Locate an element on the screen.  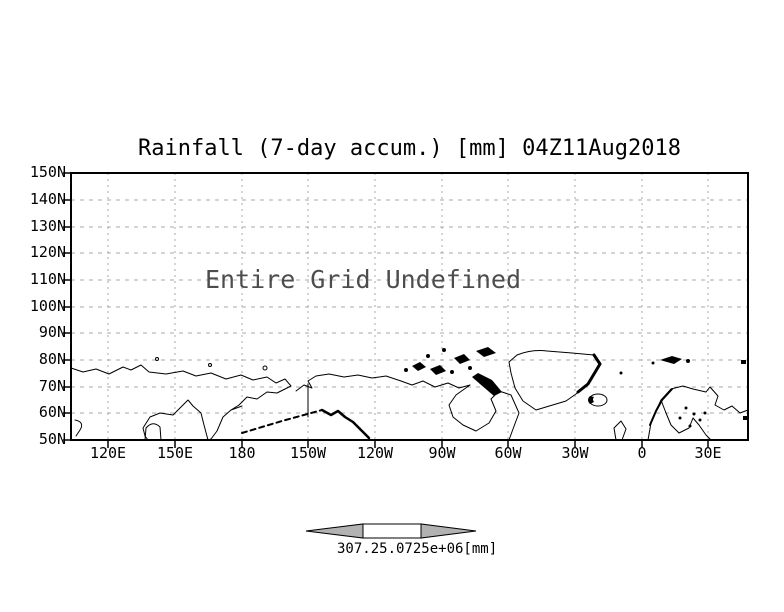
y-tick-label: 150N is located at coordinates (47, 172).